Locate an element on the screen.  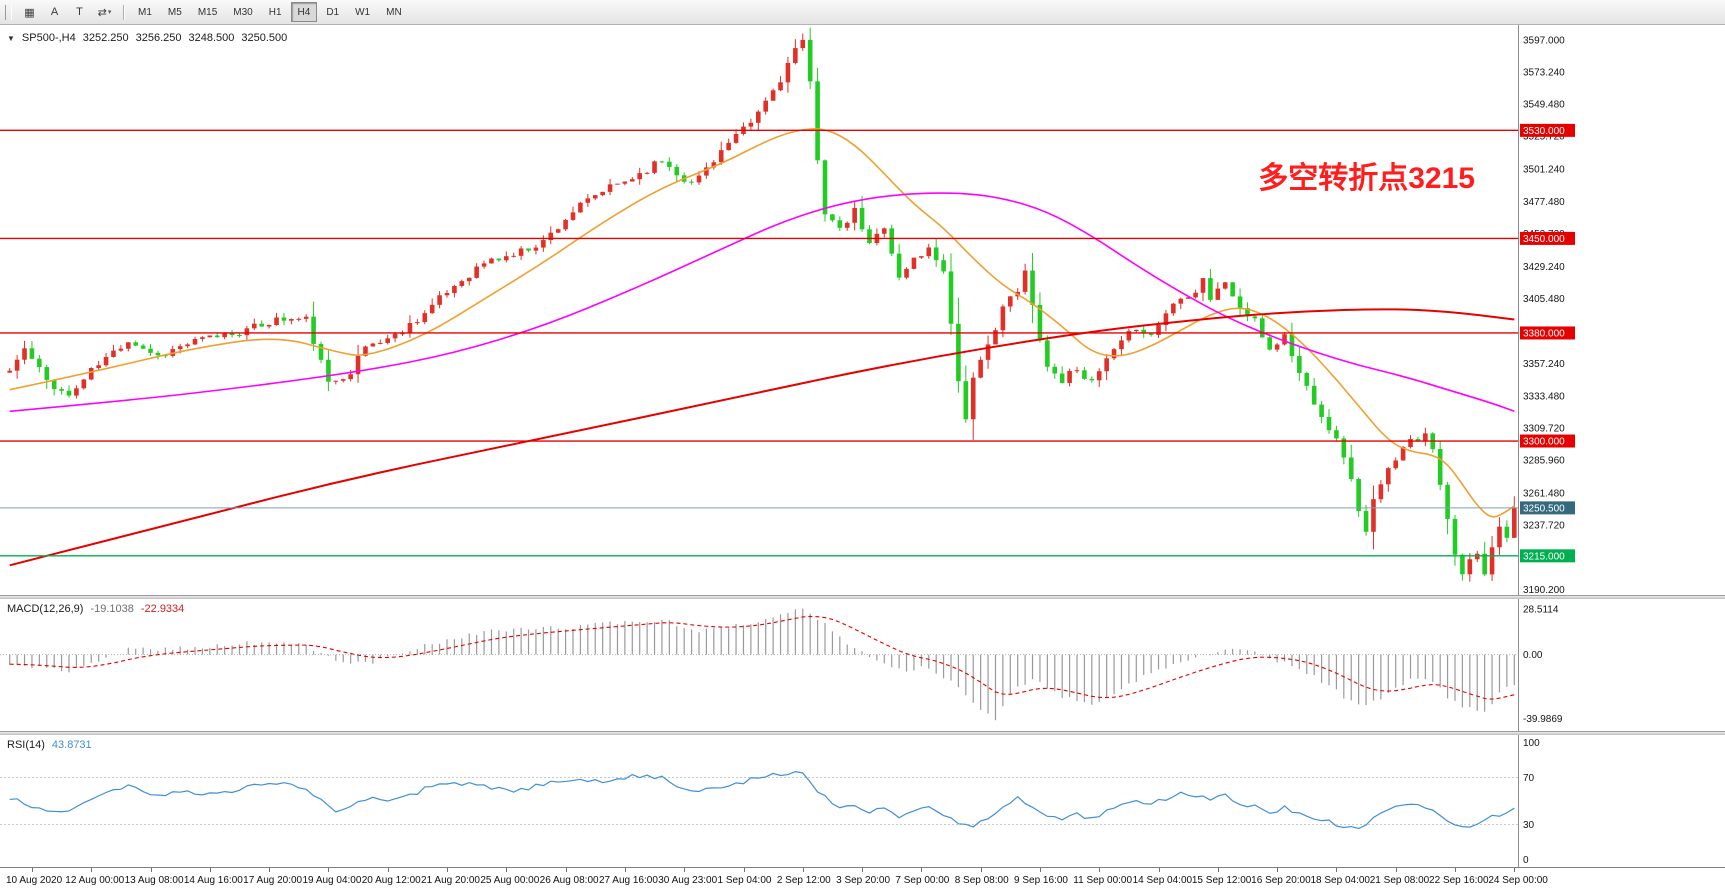
cycle-symbols-icon: ⇄ ▾ is located at coordinates (104, 12).